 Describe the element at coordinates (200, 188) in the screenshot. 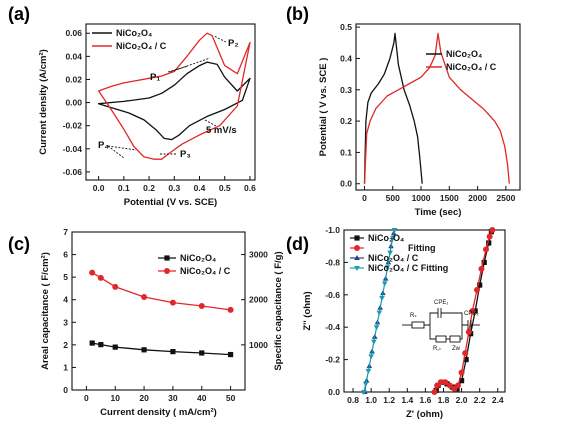

I see `x-tick-label: 0.4` at that location.